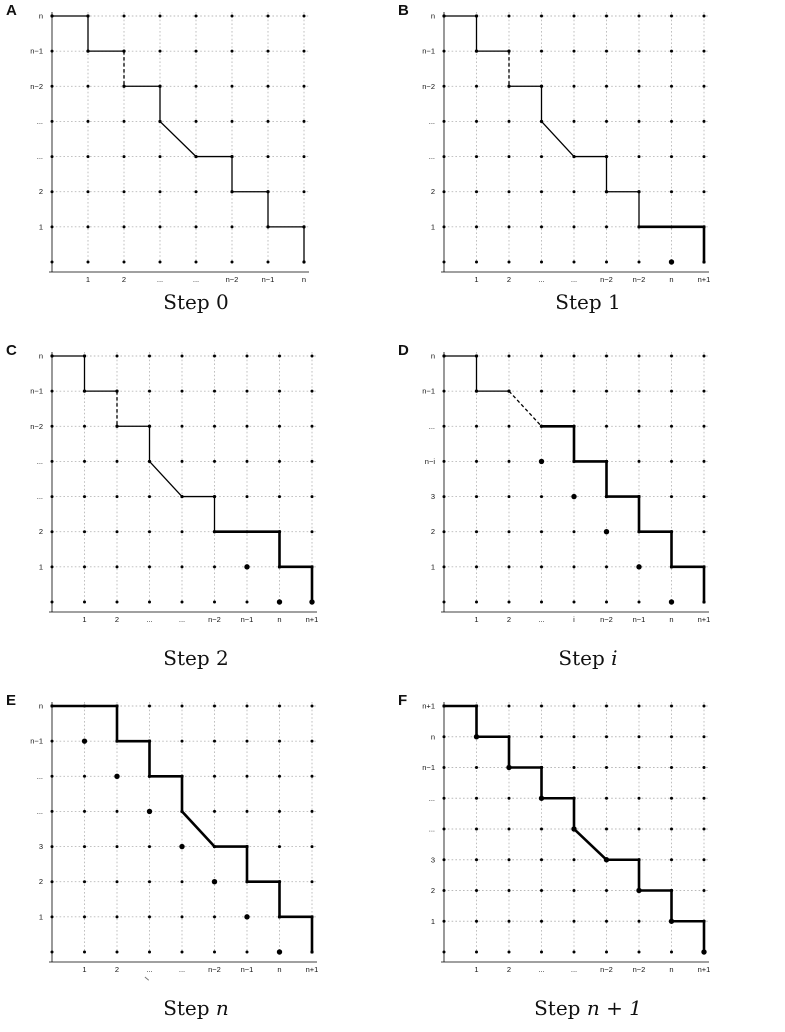  What do you see at coordinates (590, 844) in the screenshot?
I see `path-segment-bold` at bounding box center [590, 844].